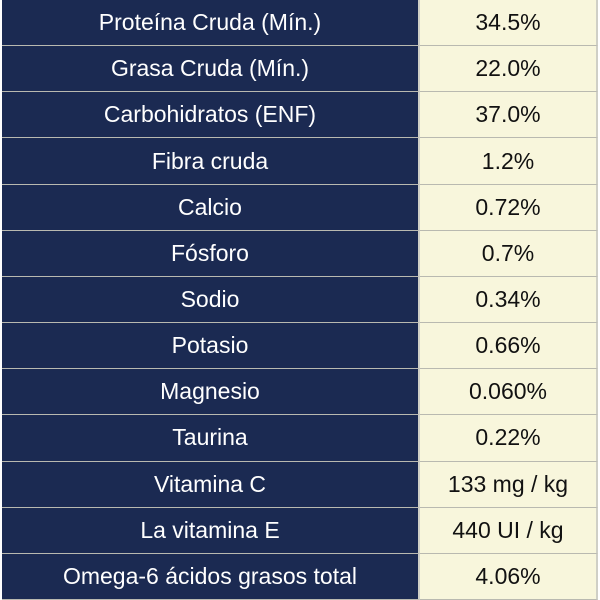 The width and height of the screenshot is (600, 600). I want to click on nutrient-name-cell: Taurina, so click(211, 438).